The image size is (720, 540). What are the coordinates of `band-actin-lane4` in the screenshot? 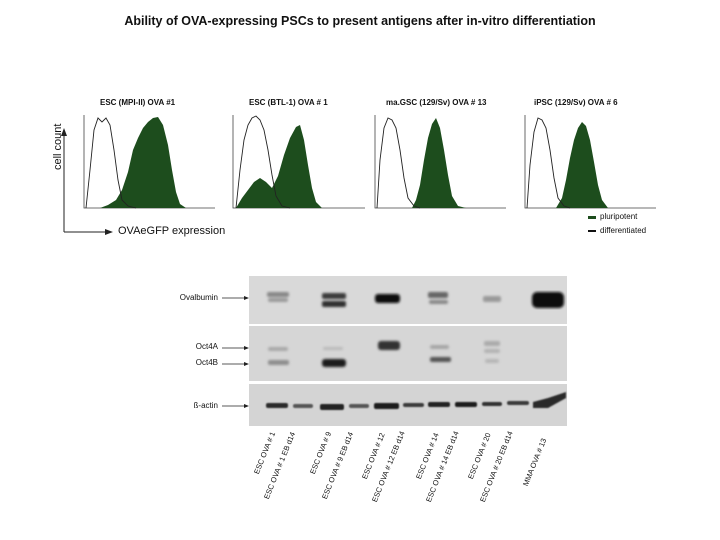 It's located at (359, 406).